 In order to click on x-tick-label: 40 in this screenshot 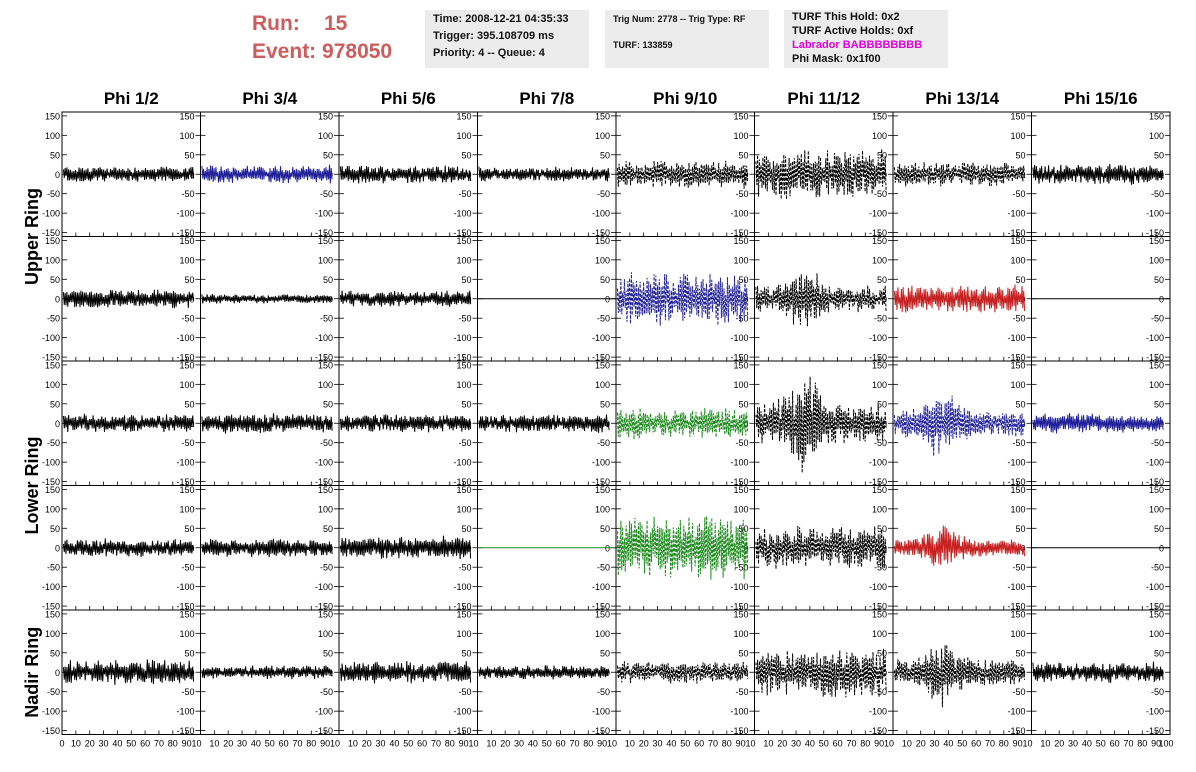, I will do `click(533, 744)`.